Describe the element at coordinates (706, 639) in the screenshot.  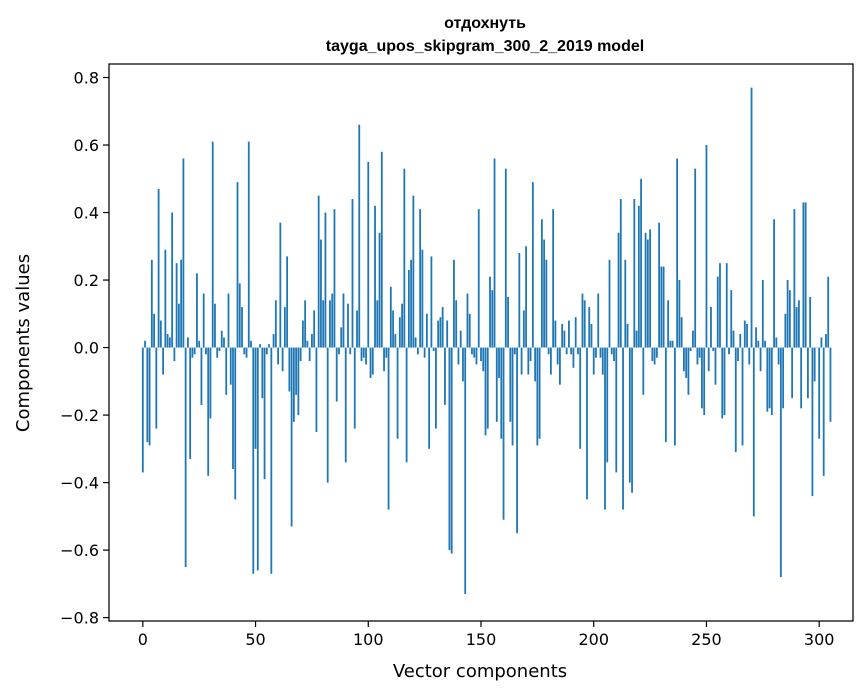
I see `x-tick-label: 250` at that location.